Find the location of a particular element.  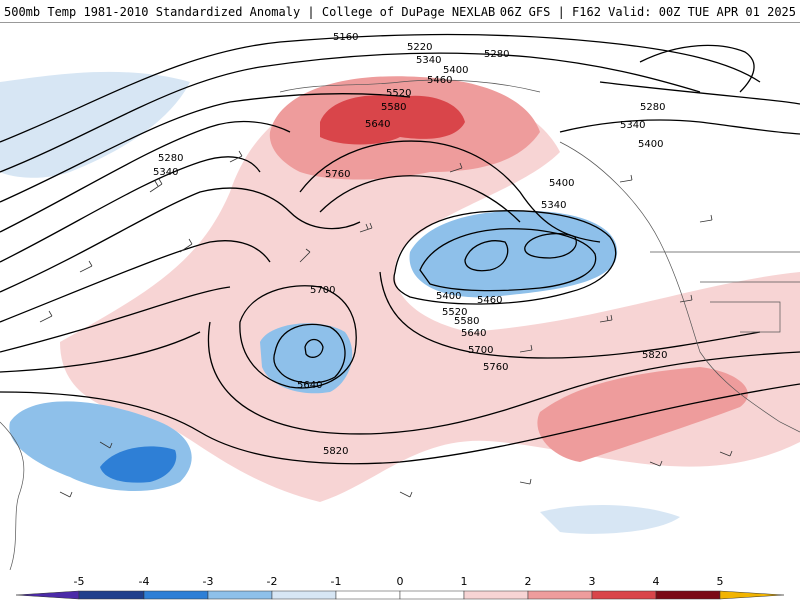

legend-swatch-minus1 is located at coordinates (368, 595).